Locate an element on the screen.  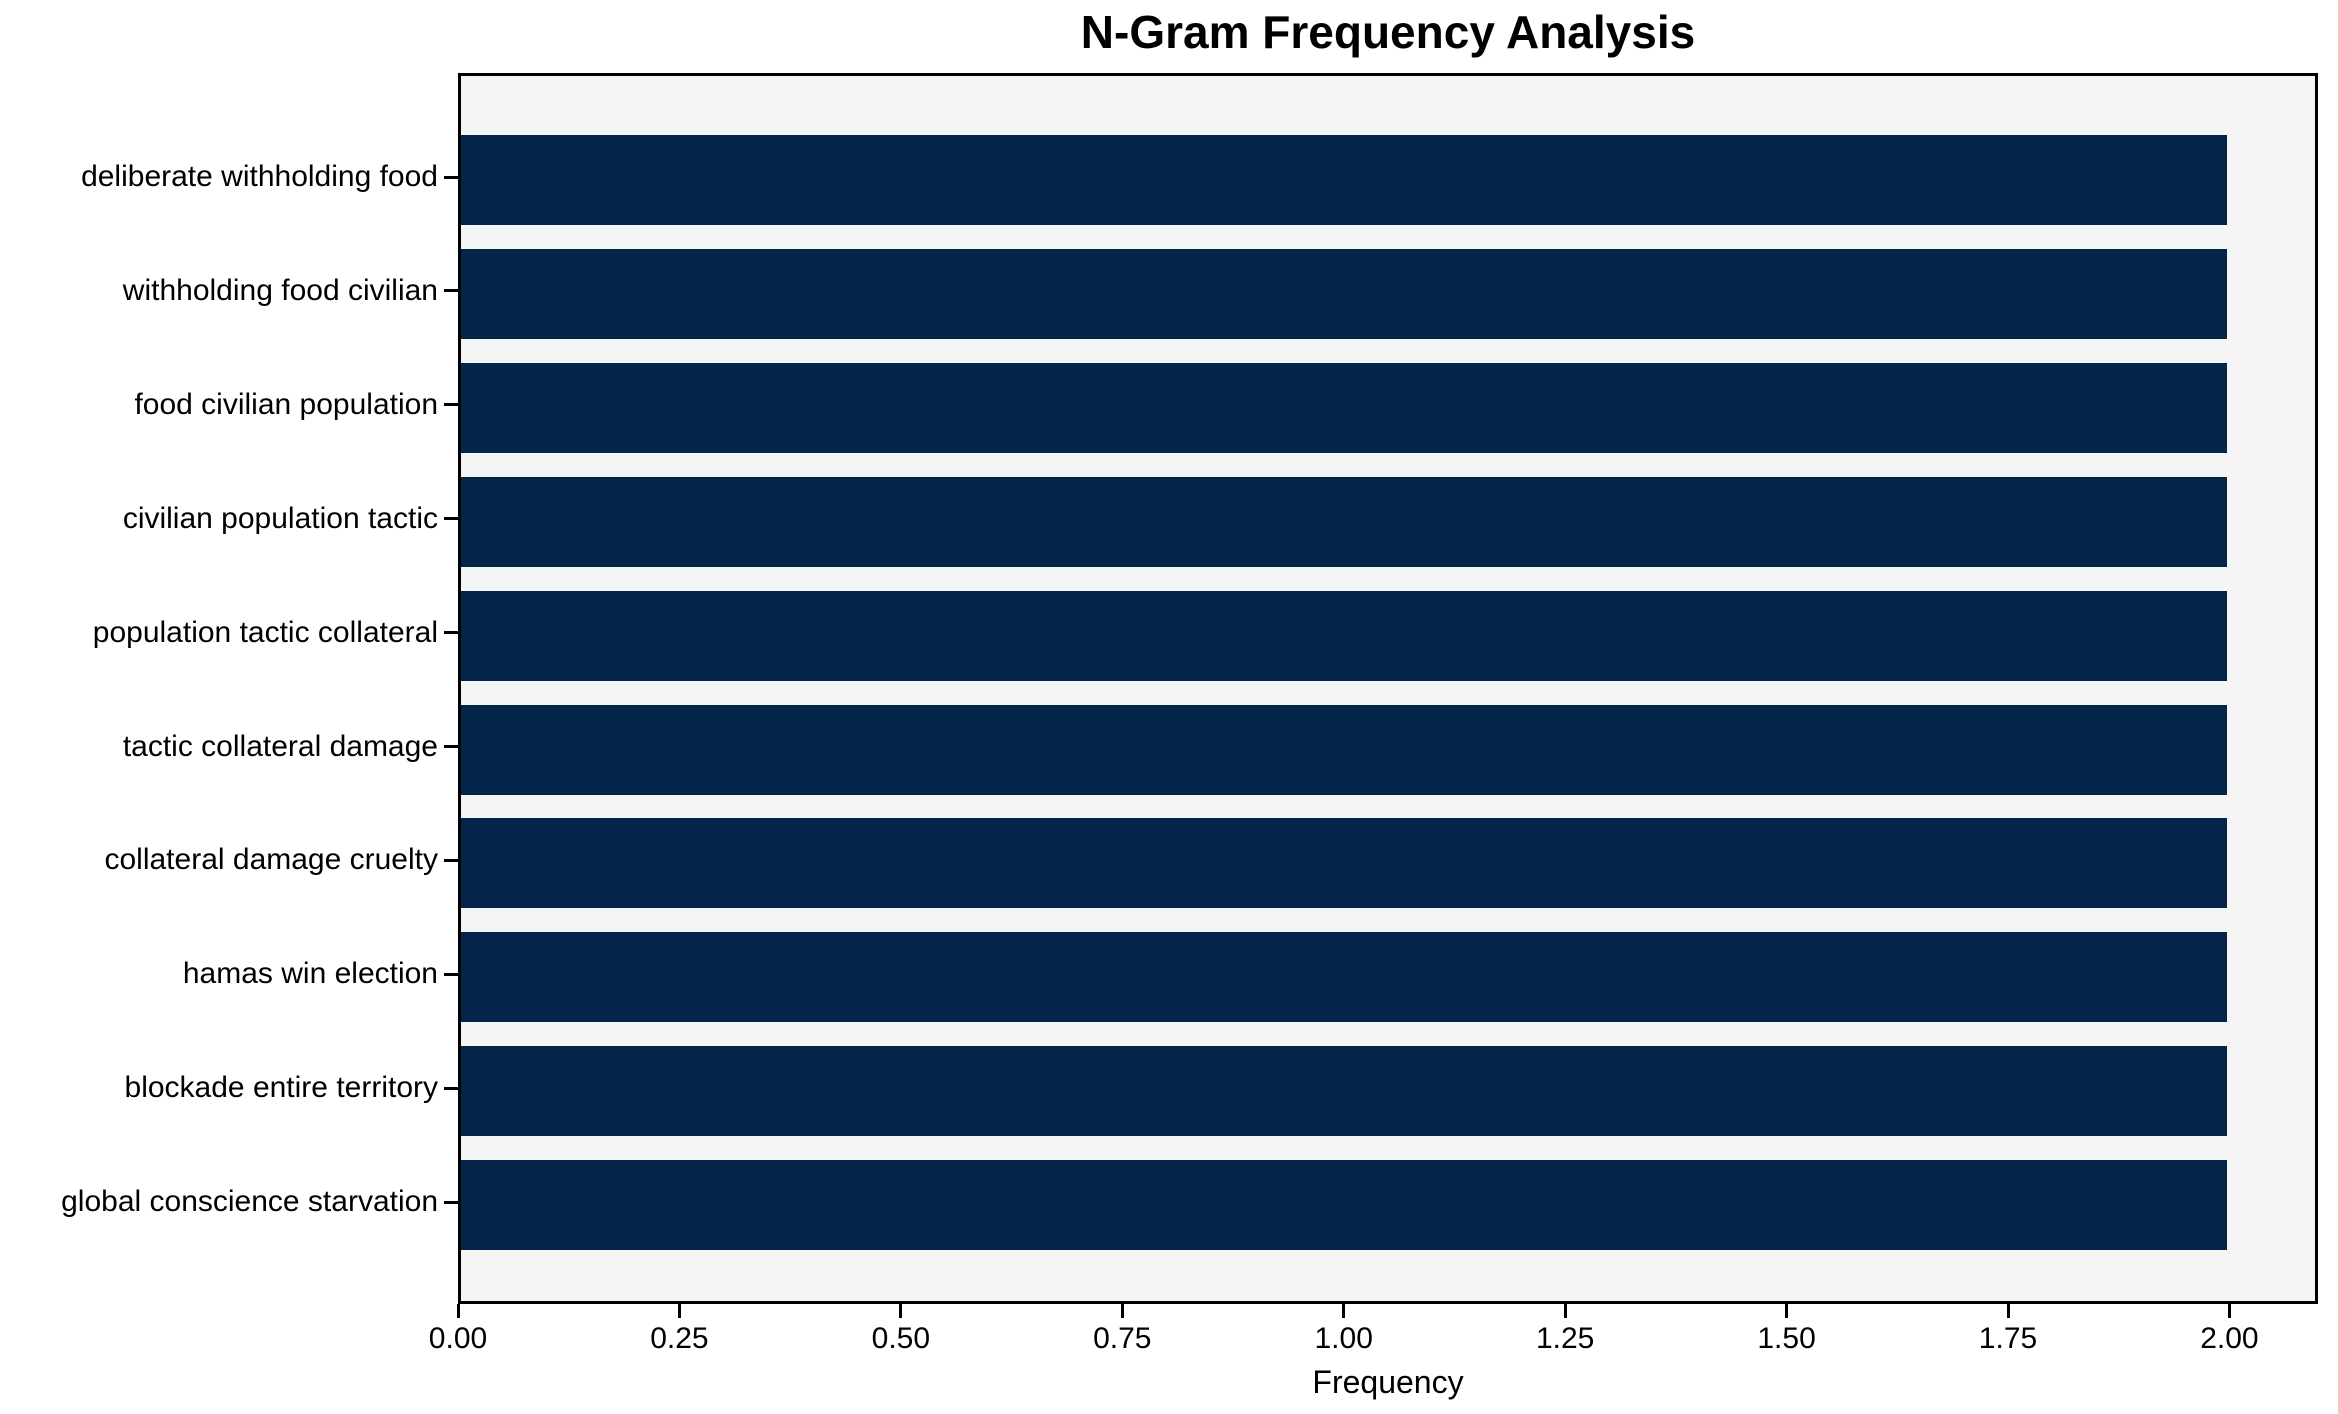
x-tick-label: 0.50 is located at coordinates (901, 1338).